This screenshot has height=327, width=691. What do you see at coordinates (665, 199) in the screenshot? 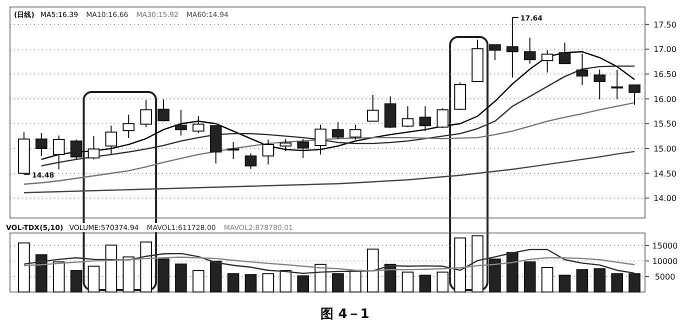
I see `y-tick-label: 14.00` at bounding box center [665, 199].